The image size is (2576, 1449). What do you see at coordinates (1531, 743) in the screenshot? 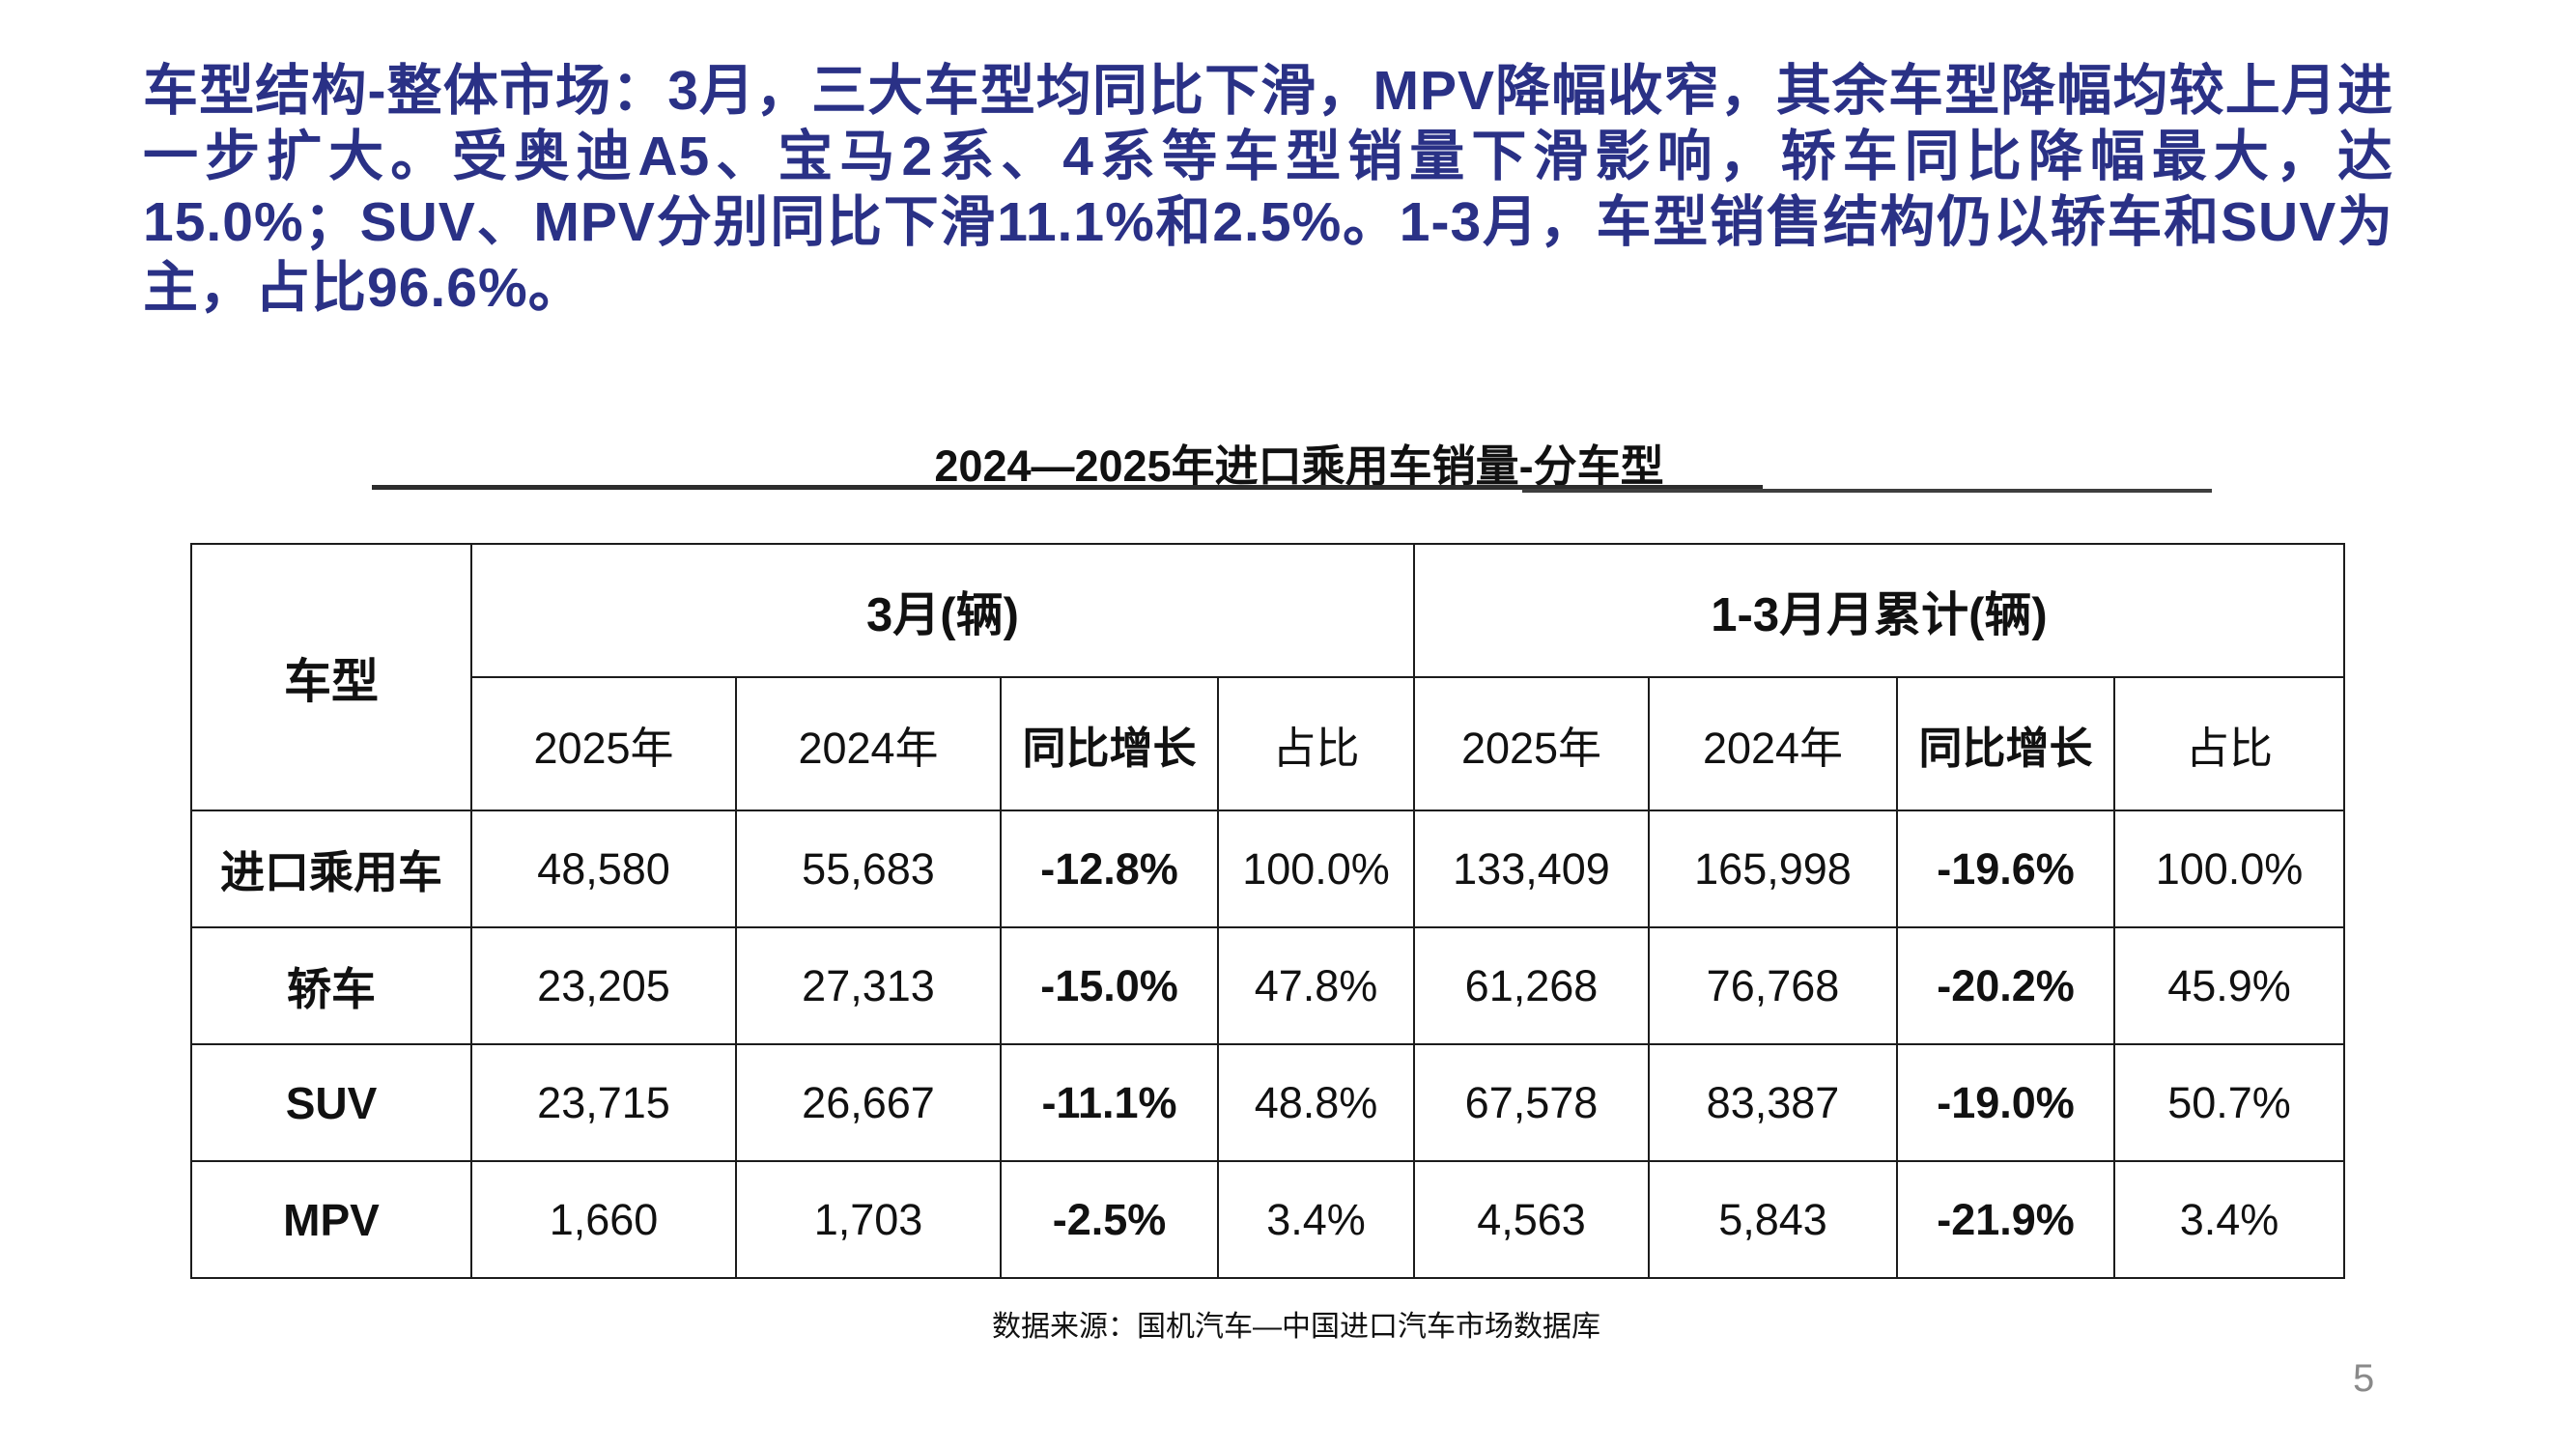
I see `col-header-cum-2025: 2025年` at bounding box center [1531, 743].